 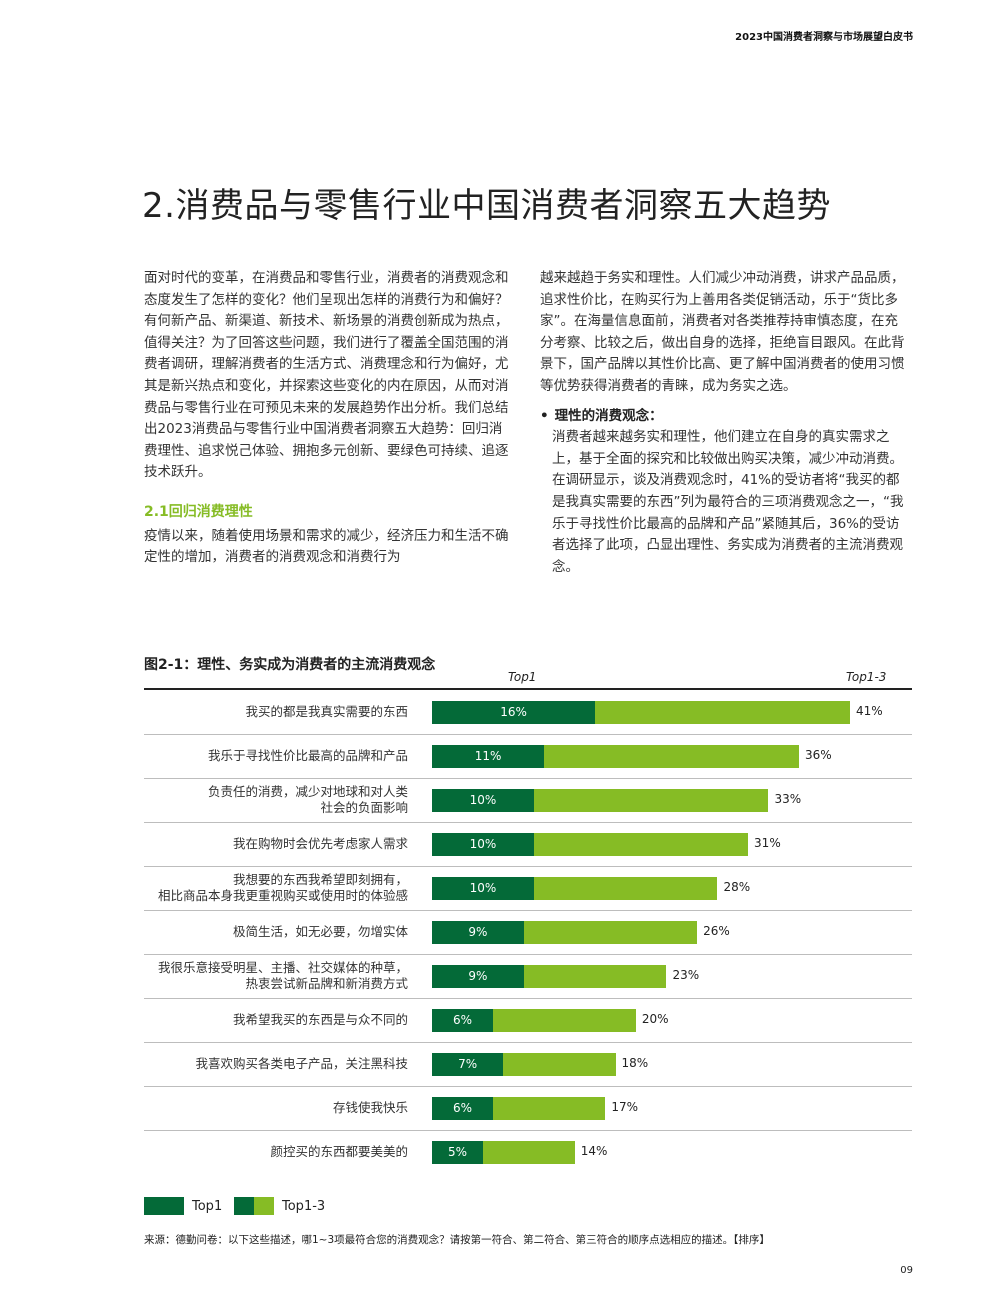 What do you see at coordinates (320, 931) in the screenshot?
I see `category-label: 极简生活，如无必要，勿增实体` at bounding box center [320, 931].